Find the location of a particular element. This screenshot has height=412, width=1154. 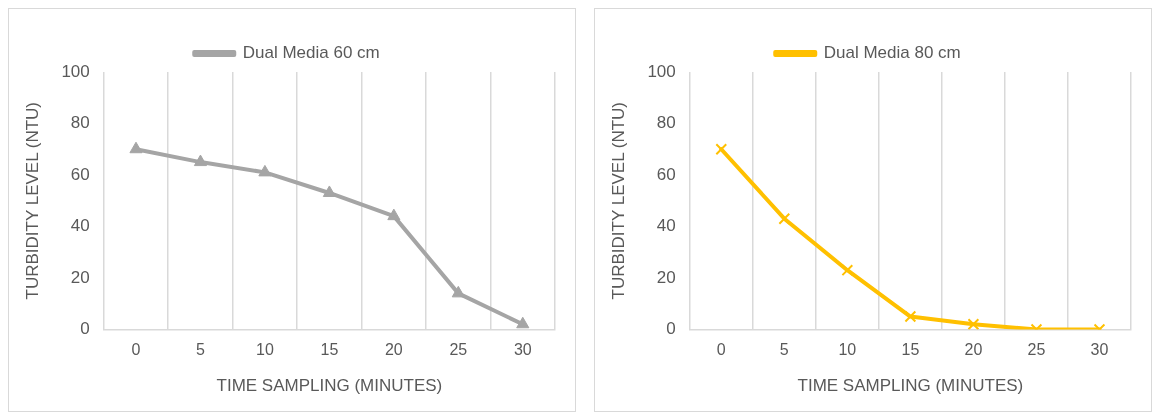

legend-label: Dual Media 80 cm is located at coordinates (892, 53).